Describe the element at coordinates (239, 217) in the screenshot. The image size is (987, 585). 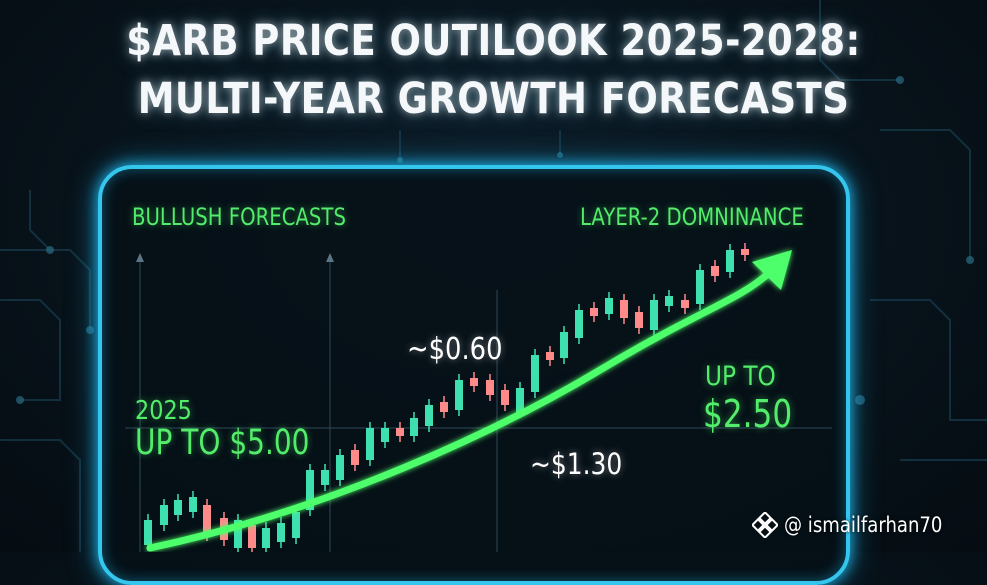
I see `bullish-forecasts-label: BULLUSH FORECASTS` at that location.